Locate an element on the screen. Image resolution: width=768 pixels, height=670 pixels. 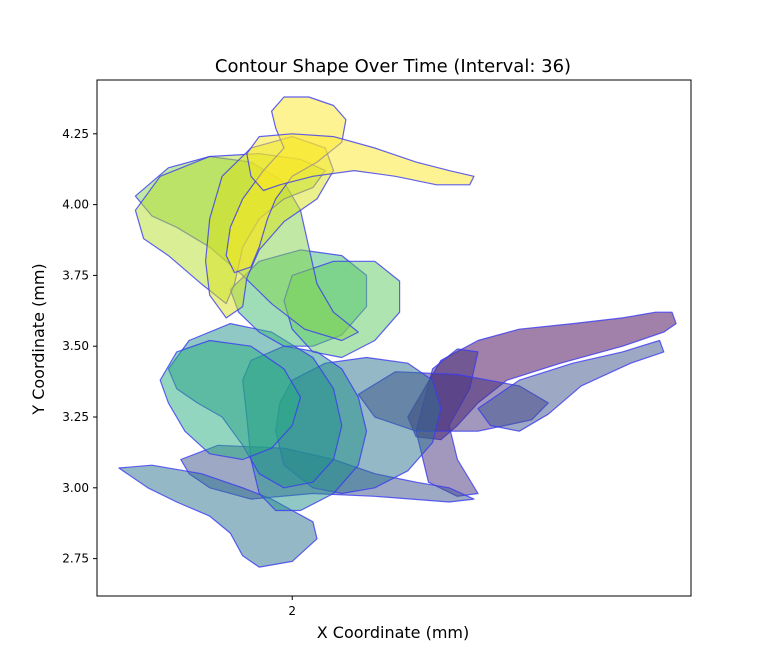
x-axis-ticks: 2 is located at coordinates (292, 607).